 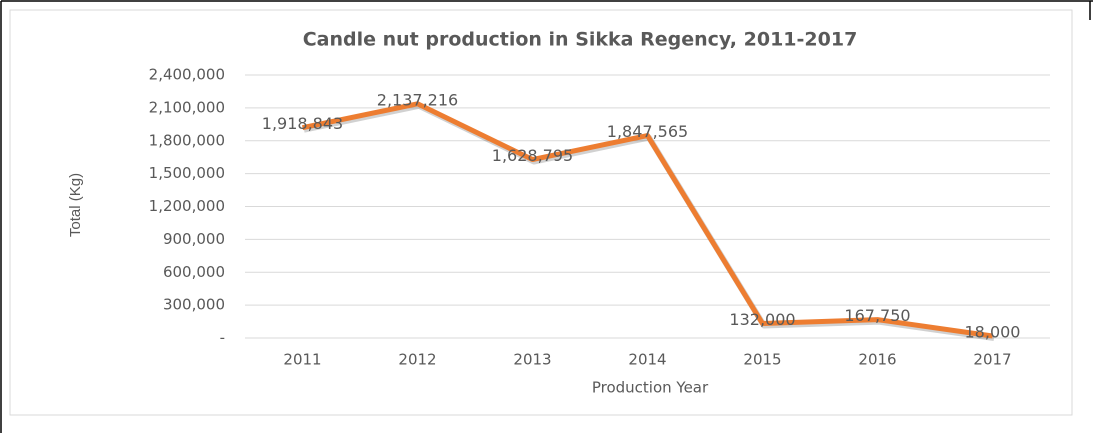 I want to click on y-tick-label: 2,100,000, so click(x=187, y=107).